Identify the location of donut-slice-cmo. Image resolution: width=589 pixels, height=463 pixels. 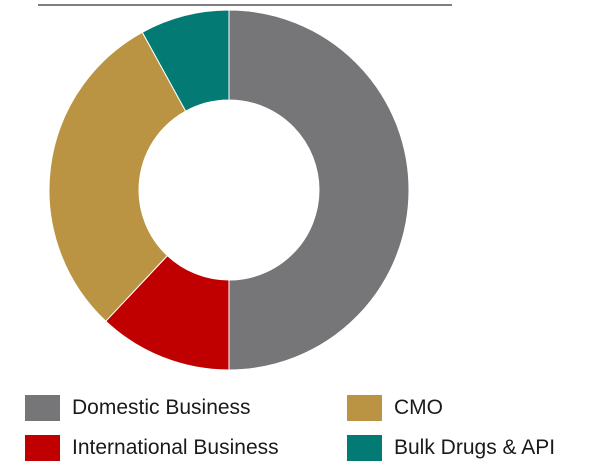
(117, 176).